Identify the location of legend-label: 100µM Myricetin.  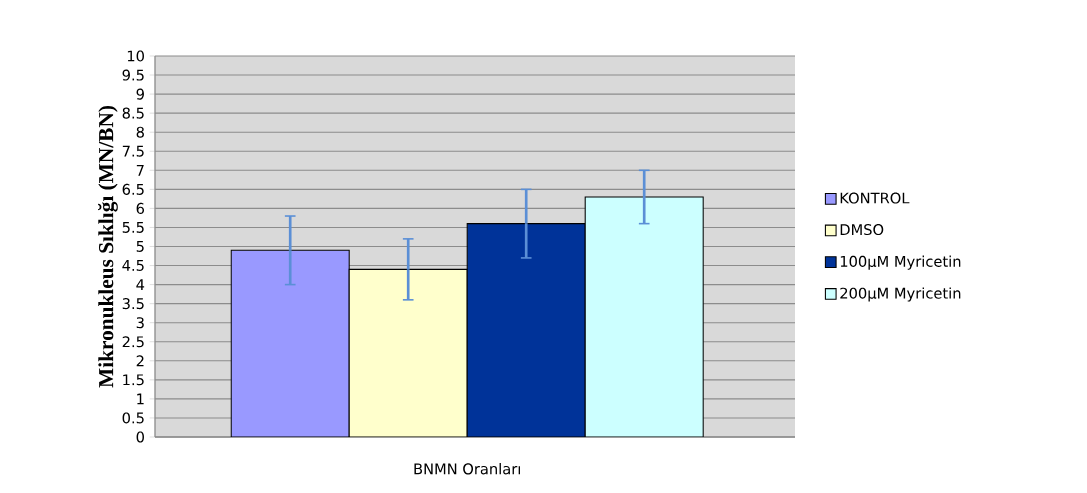
(900, 262).